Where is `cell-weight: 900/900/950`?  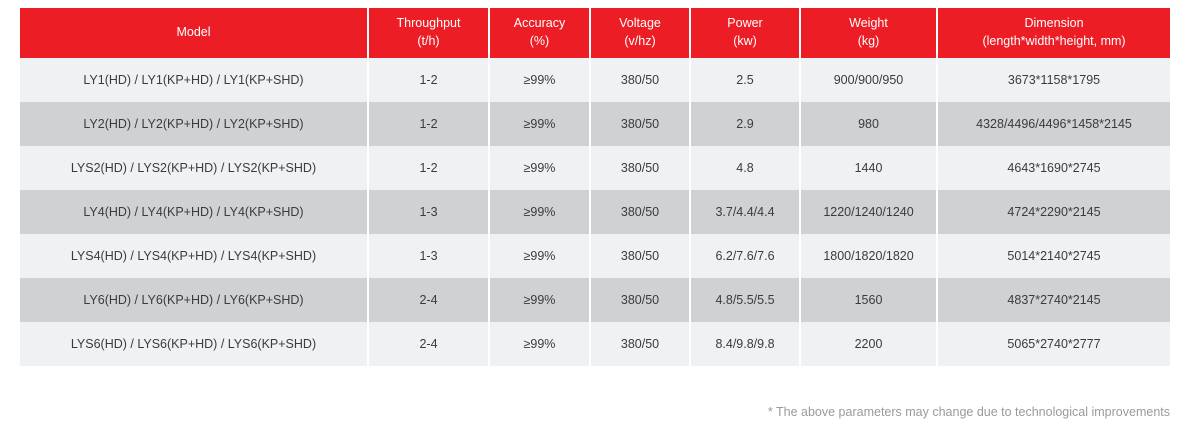
cell-weight: 900/900/950 is located at coordinates (869, 80).